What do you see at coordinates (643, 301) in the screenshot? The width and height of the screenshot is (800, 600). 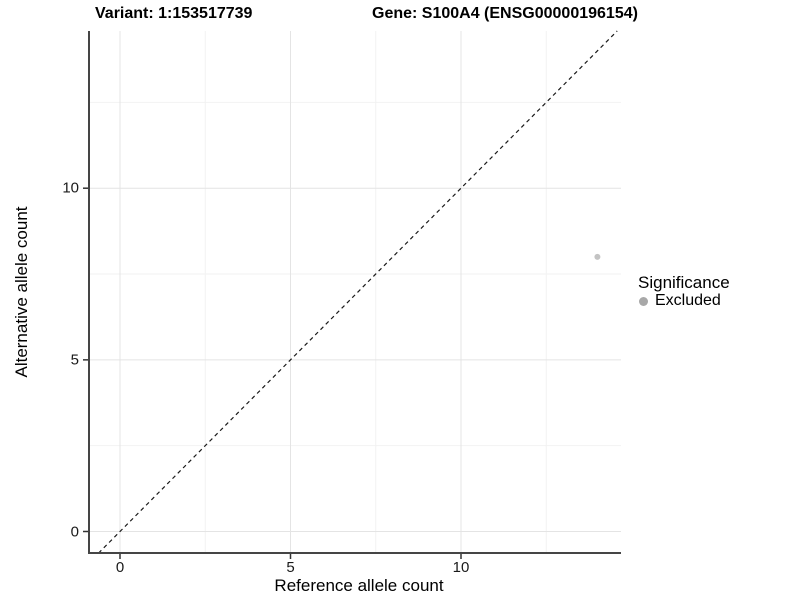 I see `legend-key-dot-icon` at bounding box center [643, 301].